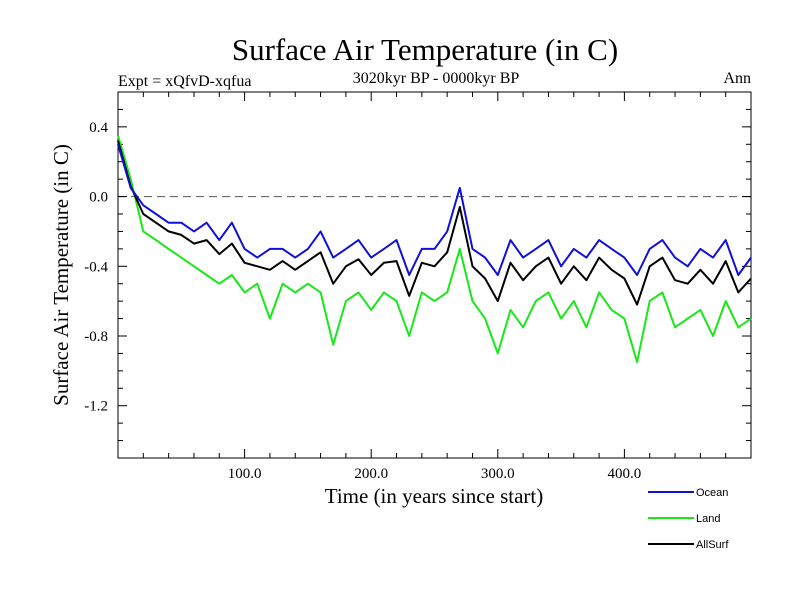 The image size is (800, 600). Describe the element at coordinates (712, 545) in the screenshot. I see `legend-label-allsurf: AllSurf` at that location.